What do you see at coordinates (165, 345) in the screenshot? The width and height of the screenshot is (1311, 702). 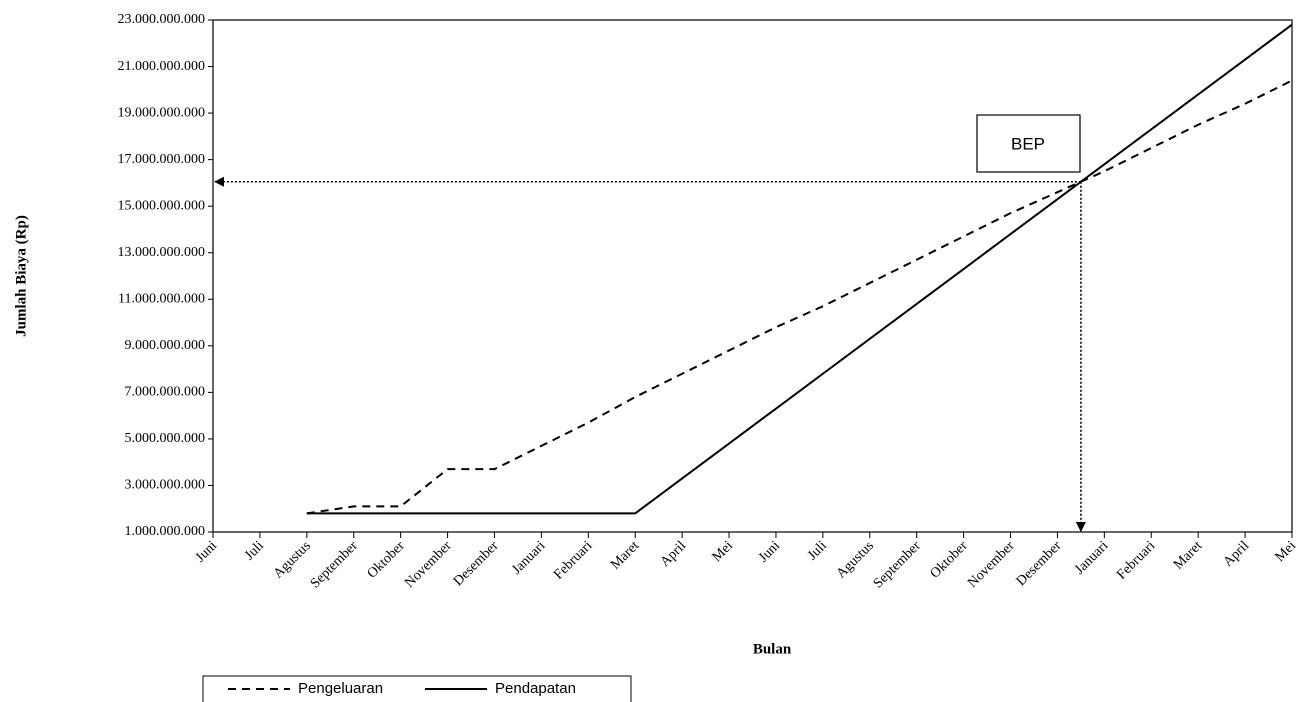 I see `y-tick-label: 9.000.000.000` at bounding box center [165, 345].